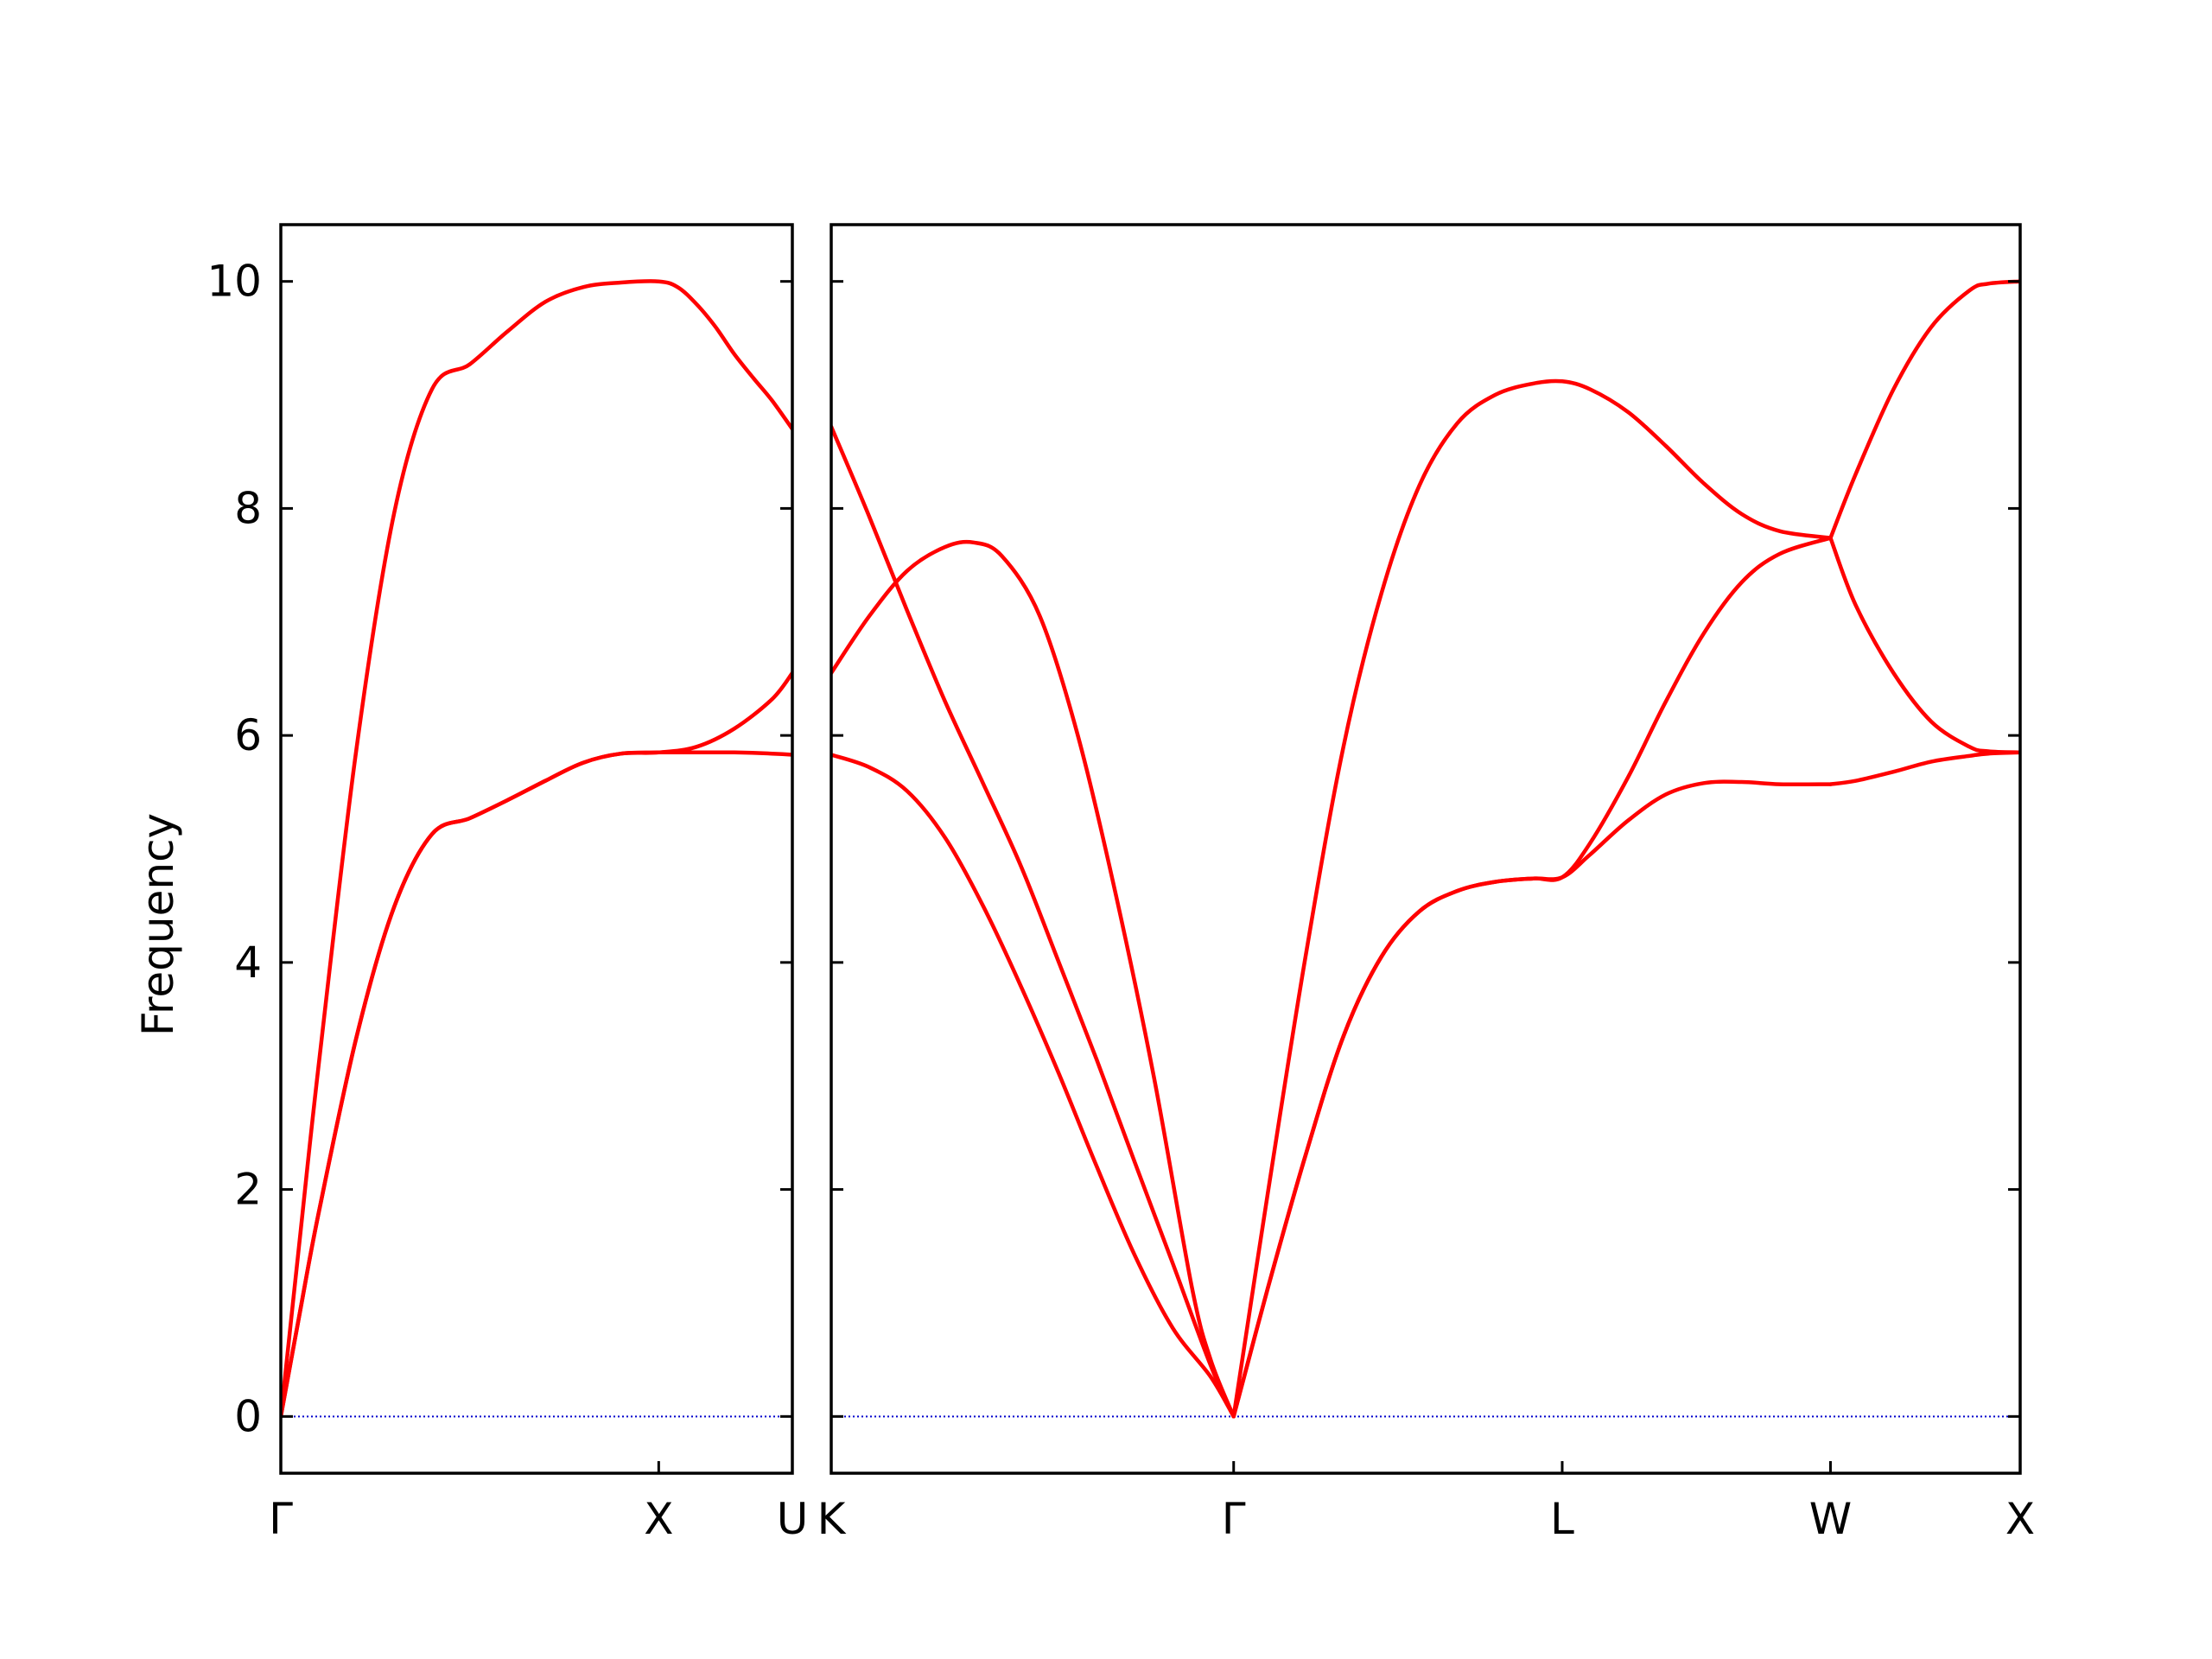  Describe the element at coordinates (832, 1519) in the screenshot. I see `x-tick-label: K` at that location.